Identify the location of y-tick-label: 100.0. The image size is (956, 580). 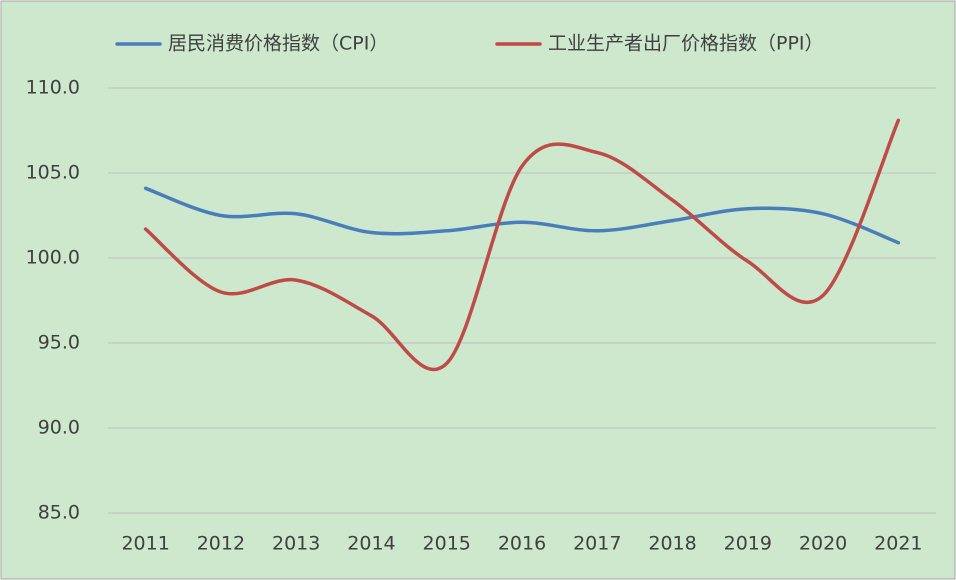
(53, 258).